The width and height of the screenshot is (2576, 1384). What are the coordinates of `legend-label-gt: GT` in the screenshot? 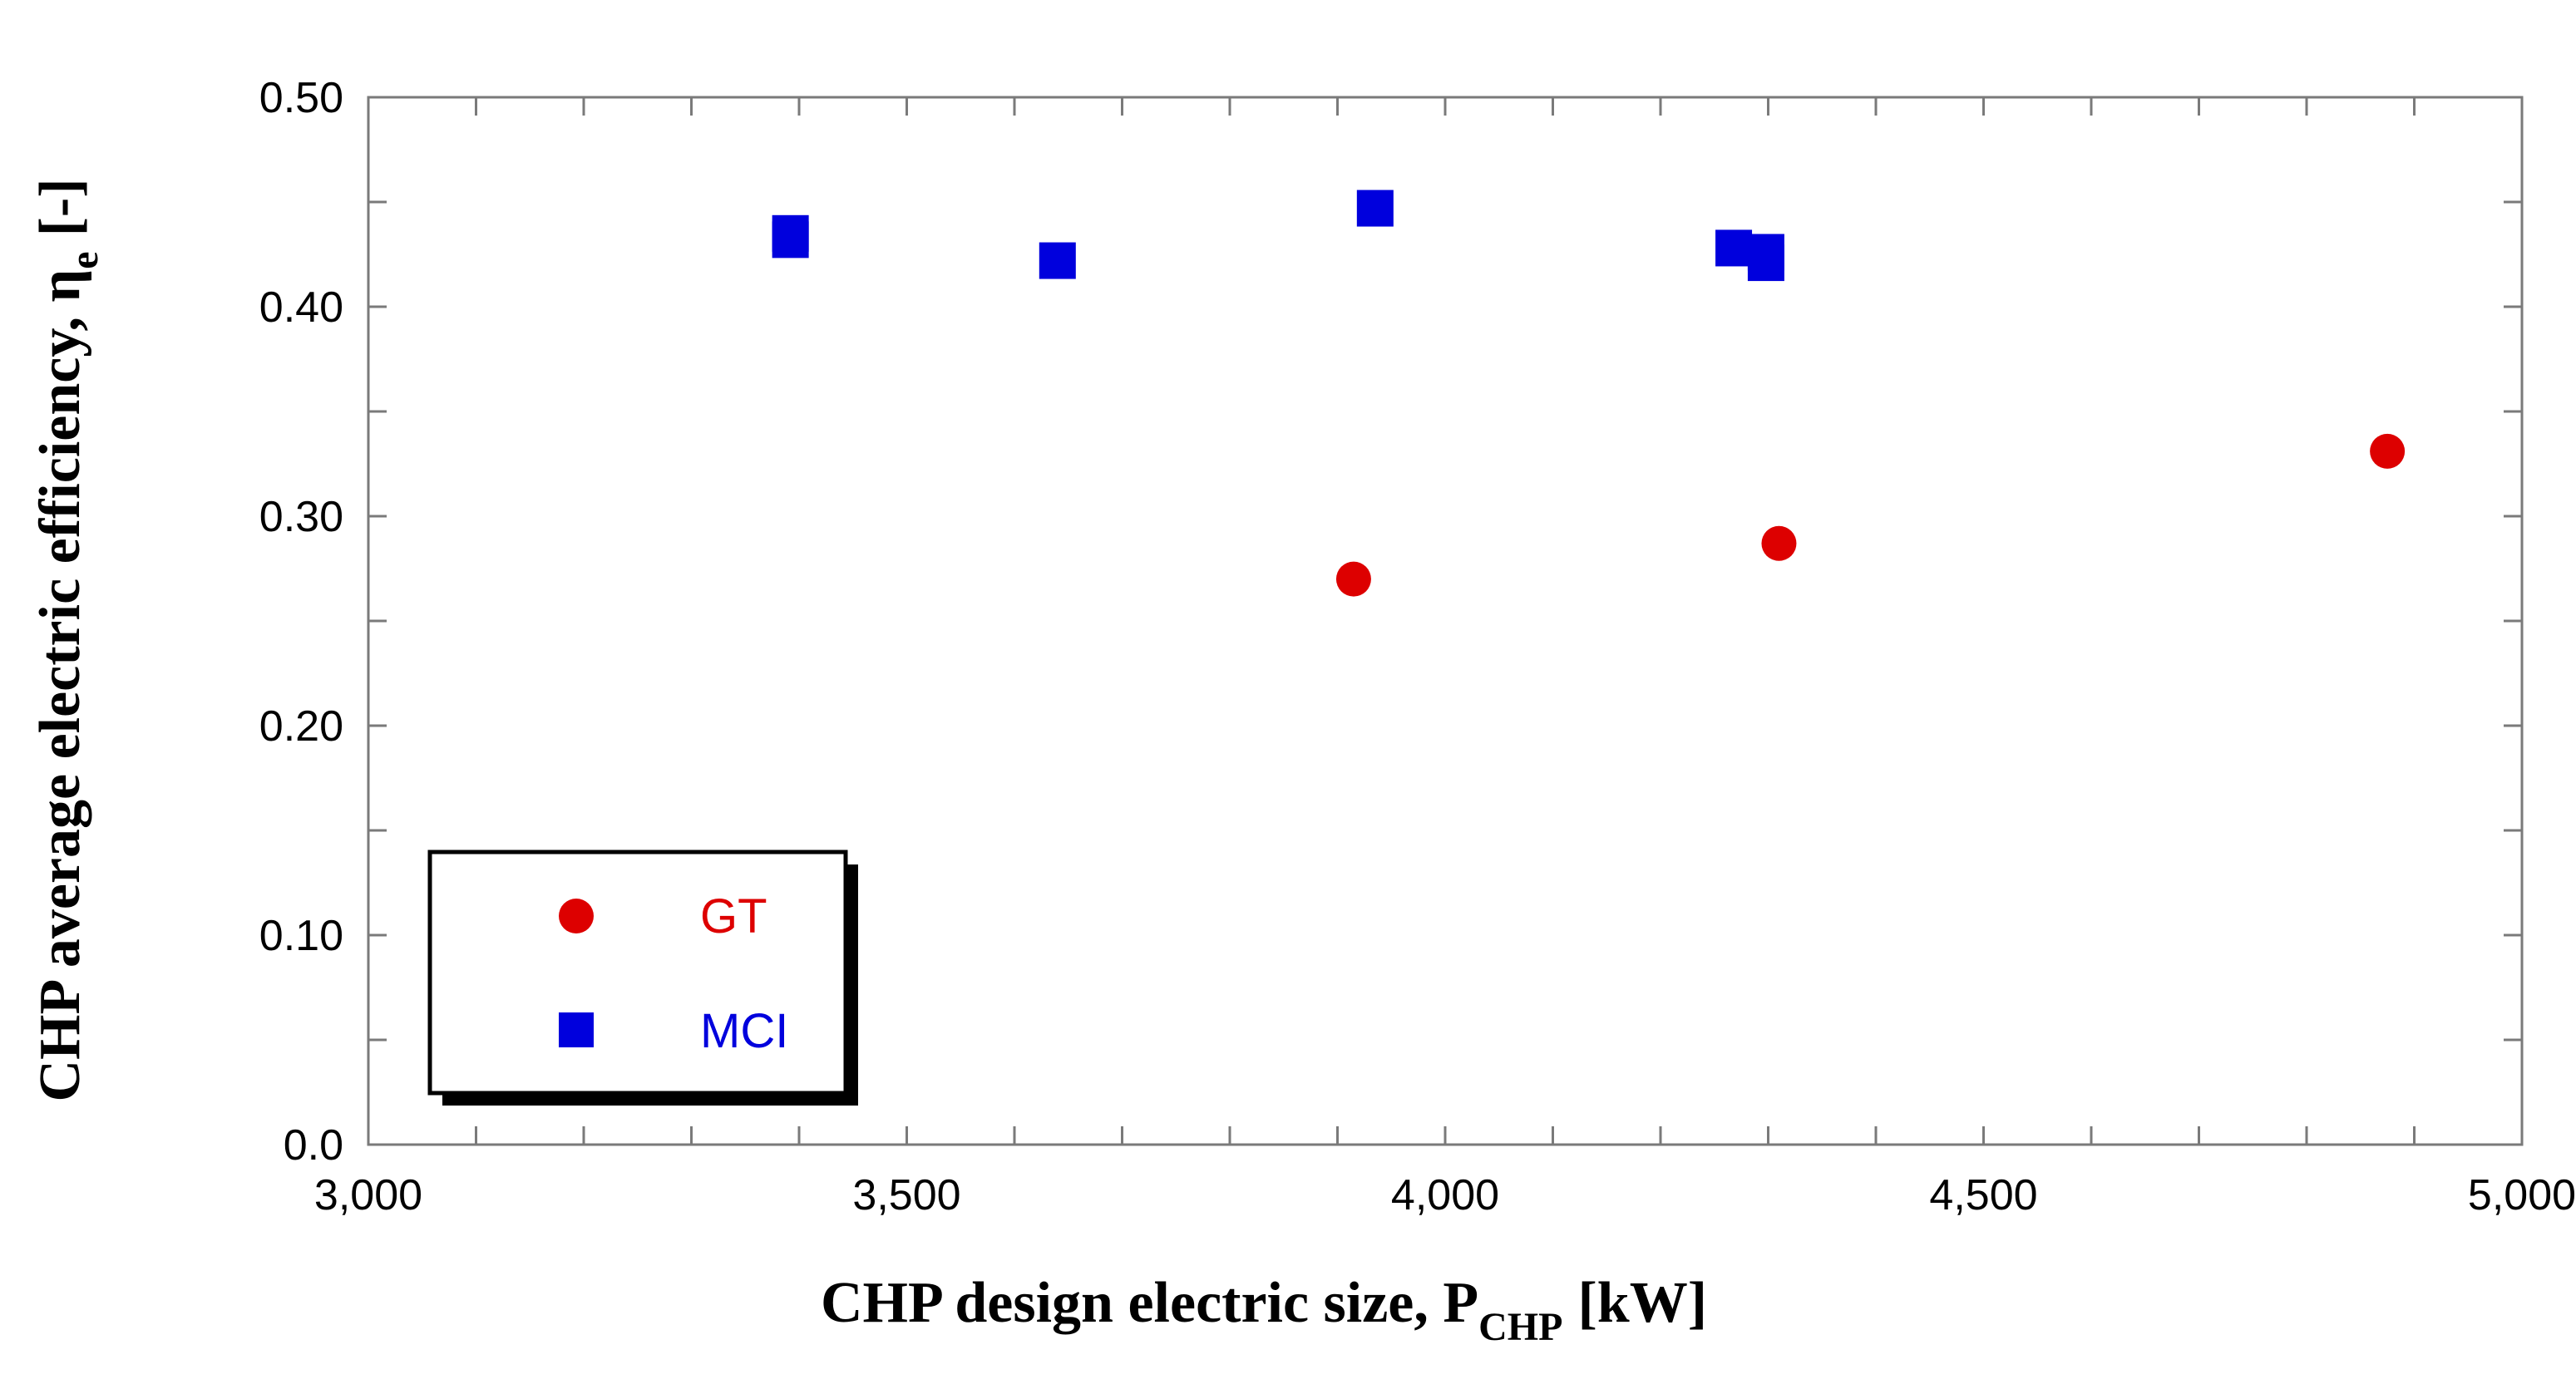 It's located at (733, 916).